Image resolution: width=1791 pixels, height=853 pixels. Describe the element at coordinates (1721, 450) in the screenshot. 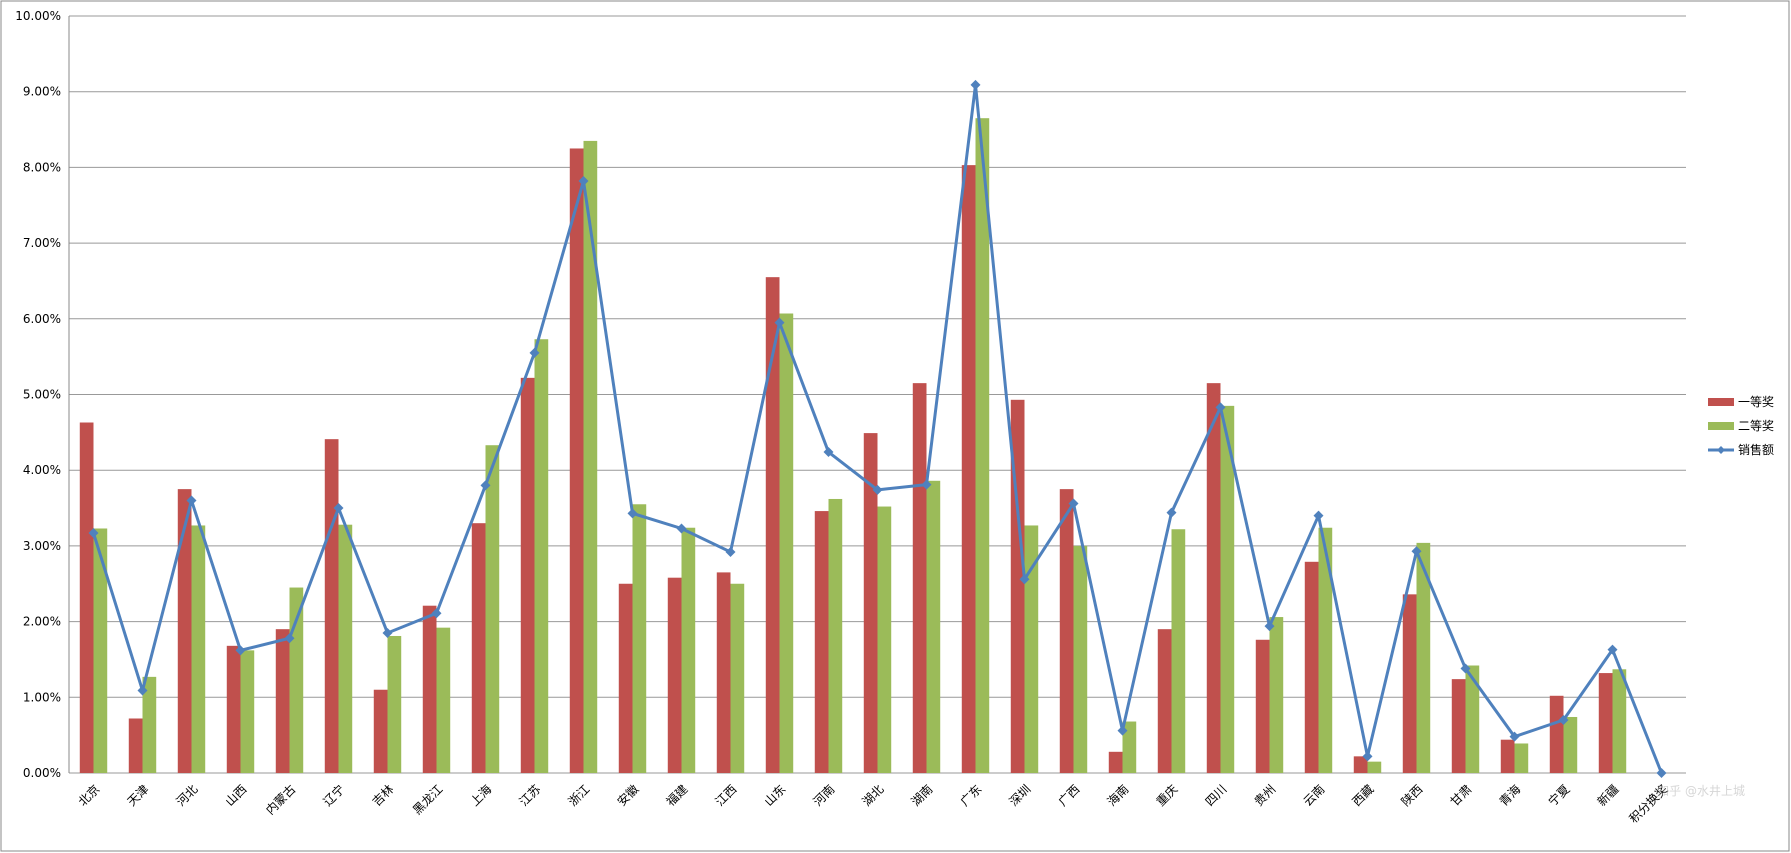

I see `legend-marker` at that location.